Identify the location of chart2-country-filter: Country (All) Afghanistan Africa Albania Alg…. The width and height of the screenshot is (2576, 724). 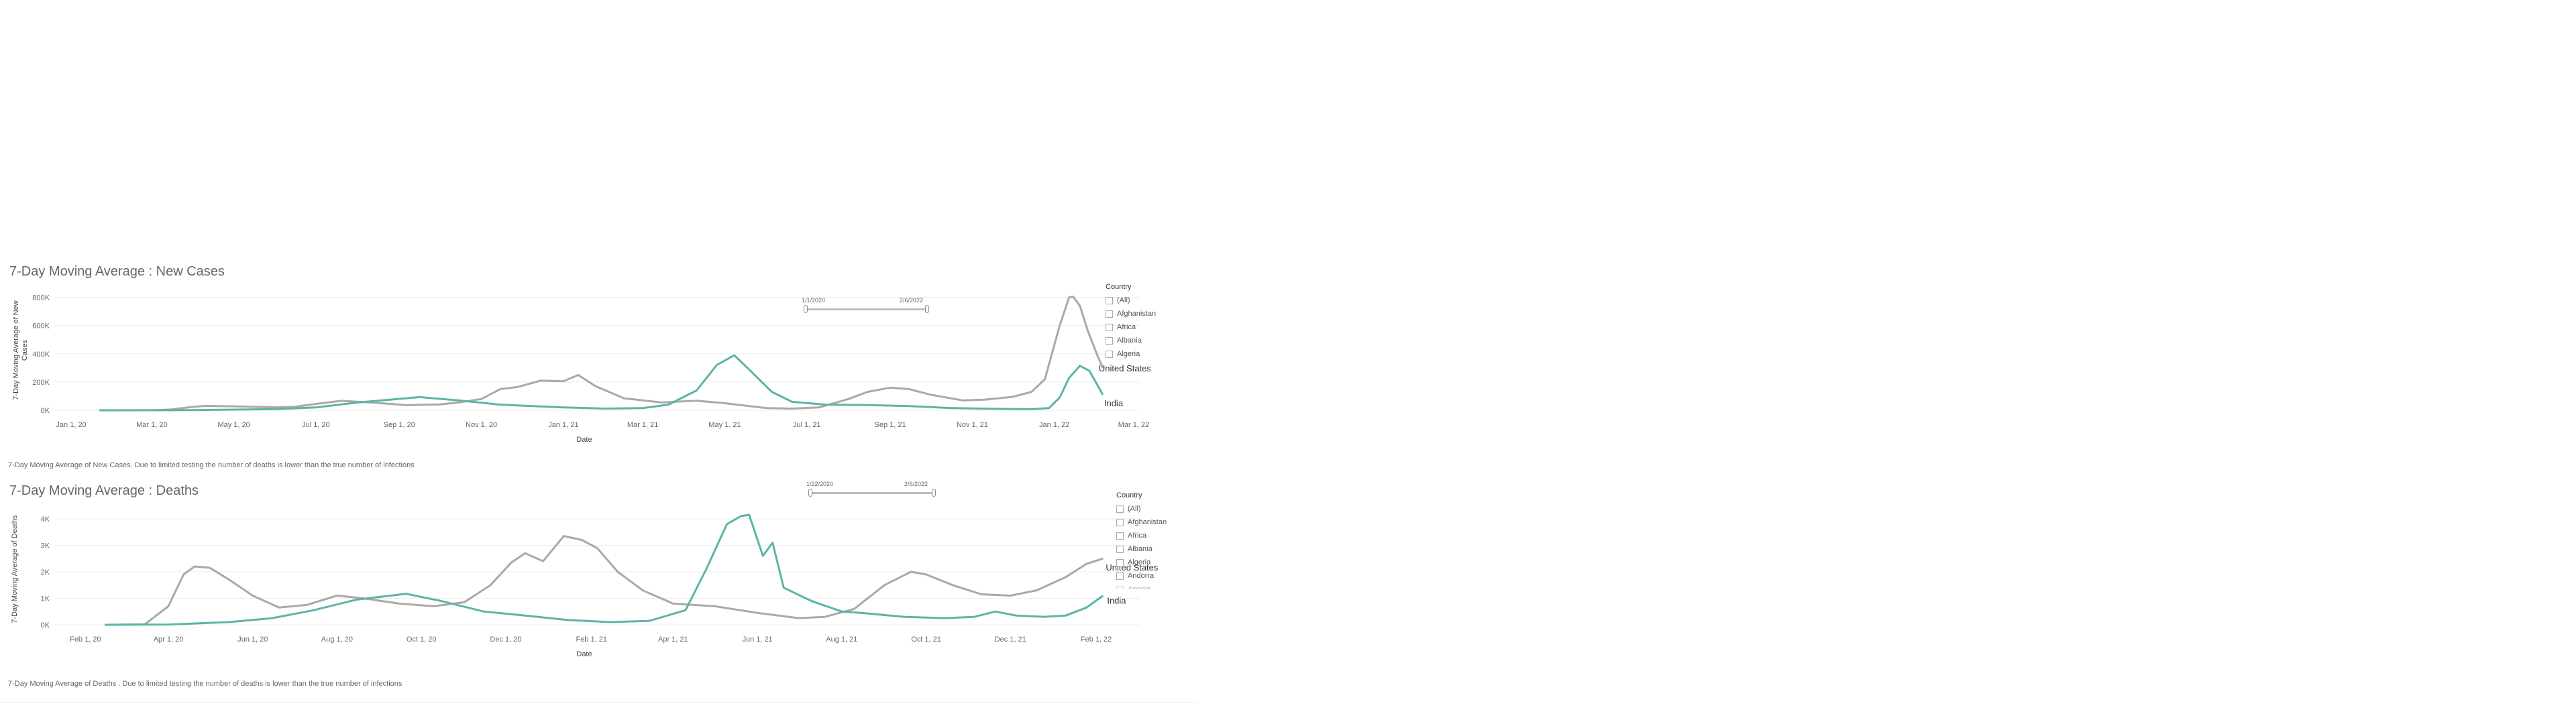
(1141, 540).